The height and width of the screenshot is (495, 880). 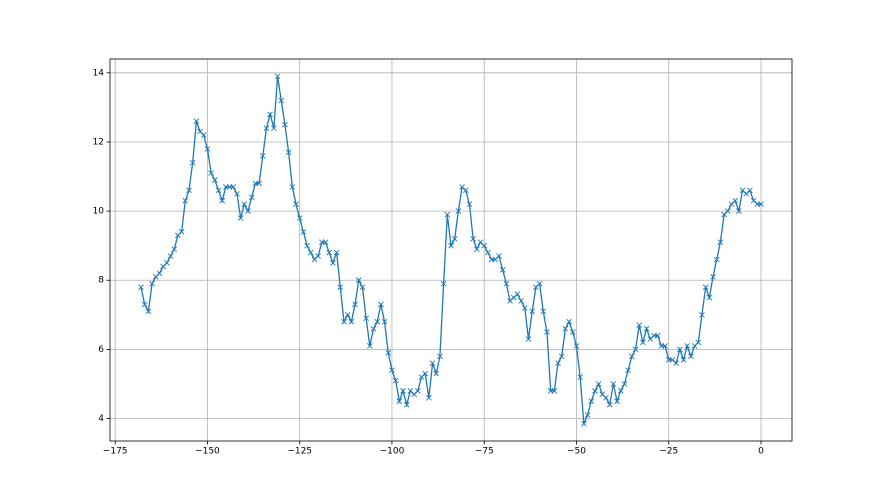 What do you see at coordinates (99, 73) in the screenshot?
I see `y-tick-label: 14` at bounding box center [99, 73].